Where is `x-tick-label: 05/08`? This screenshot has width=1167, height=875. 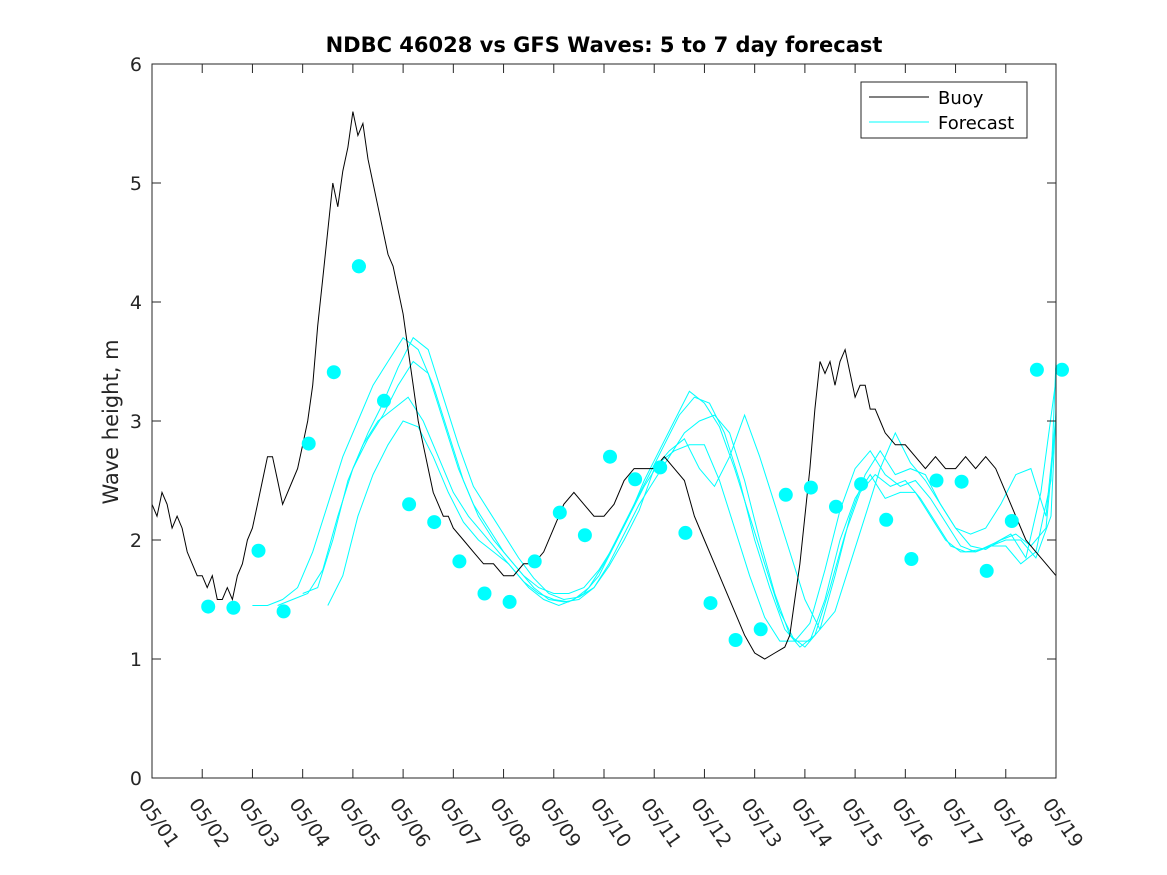
x-tick-label: 05/08 is located at coordinates (509, 822).